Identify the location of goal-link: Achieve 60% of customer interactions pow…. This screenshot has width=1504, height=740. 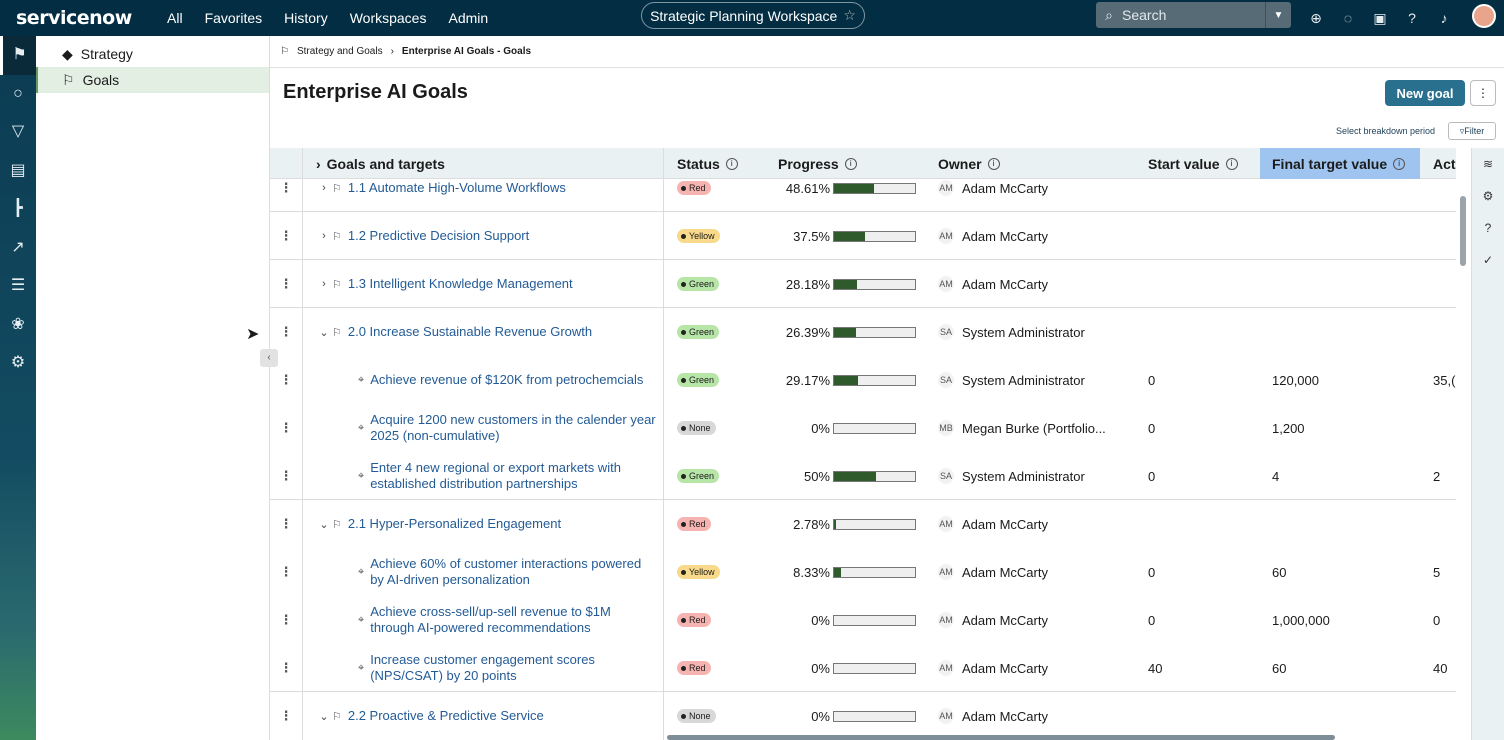
(506, 571).